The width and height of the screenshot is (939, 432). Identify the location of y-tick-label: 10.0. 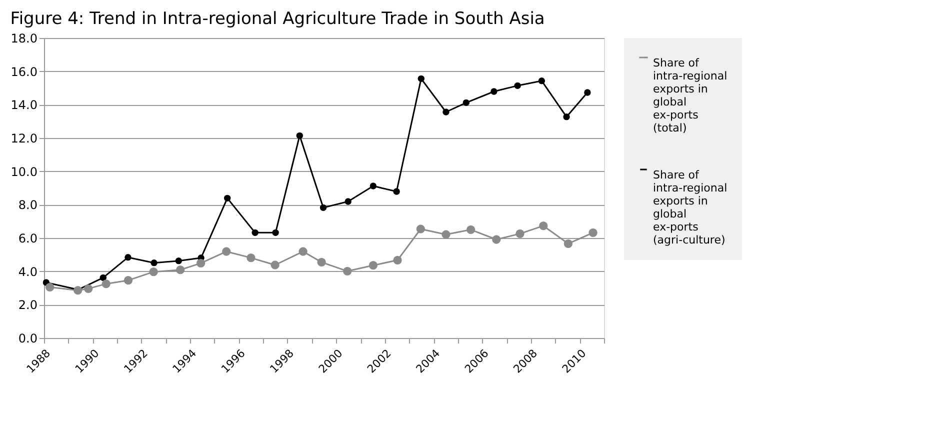
(24, 171).